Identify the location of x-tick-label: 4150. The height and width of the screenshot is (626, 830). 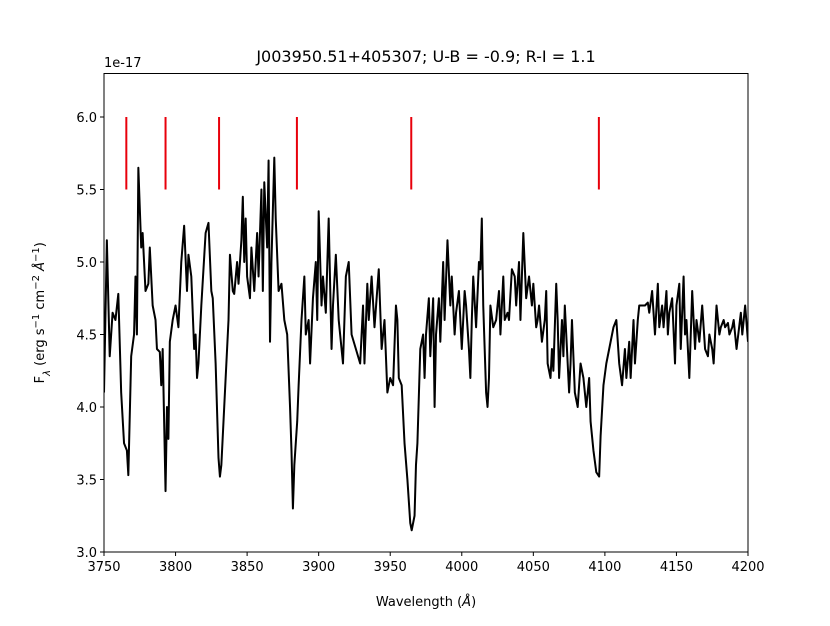
(676, 567).